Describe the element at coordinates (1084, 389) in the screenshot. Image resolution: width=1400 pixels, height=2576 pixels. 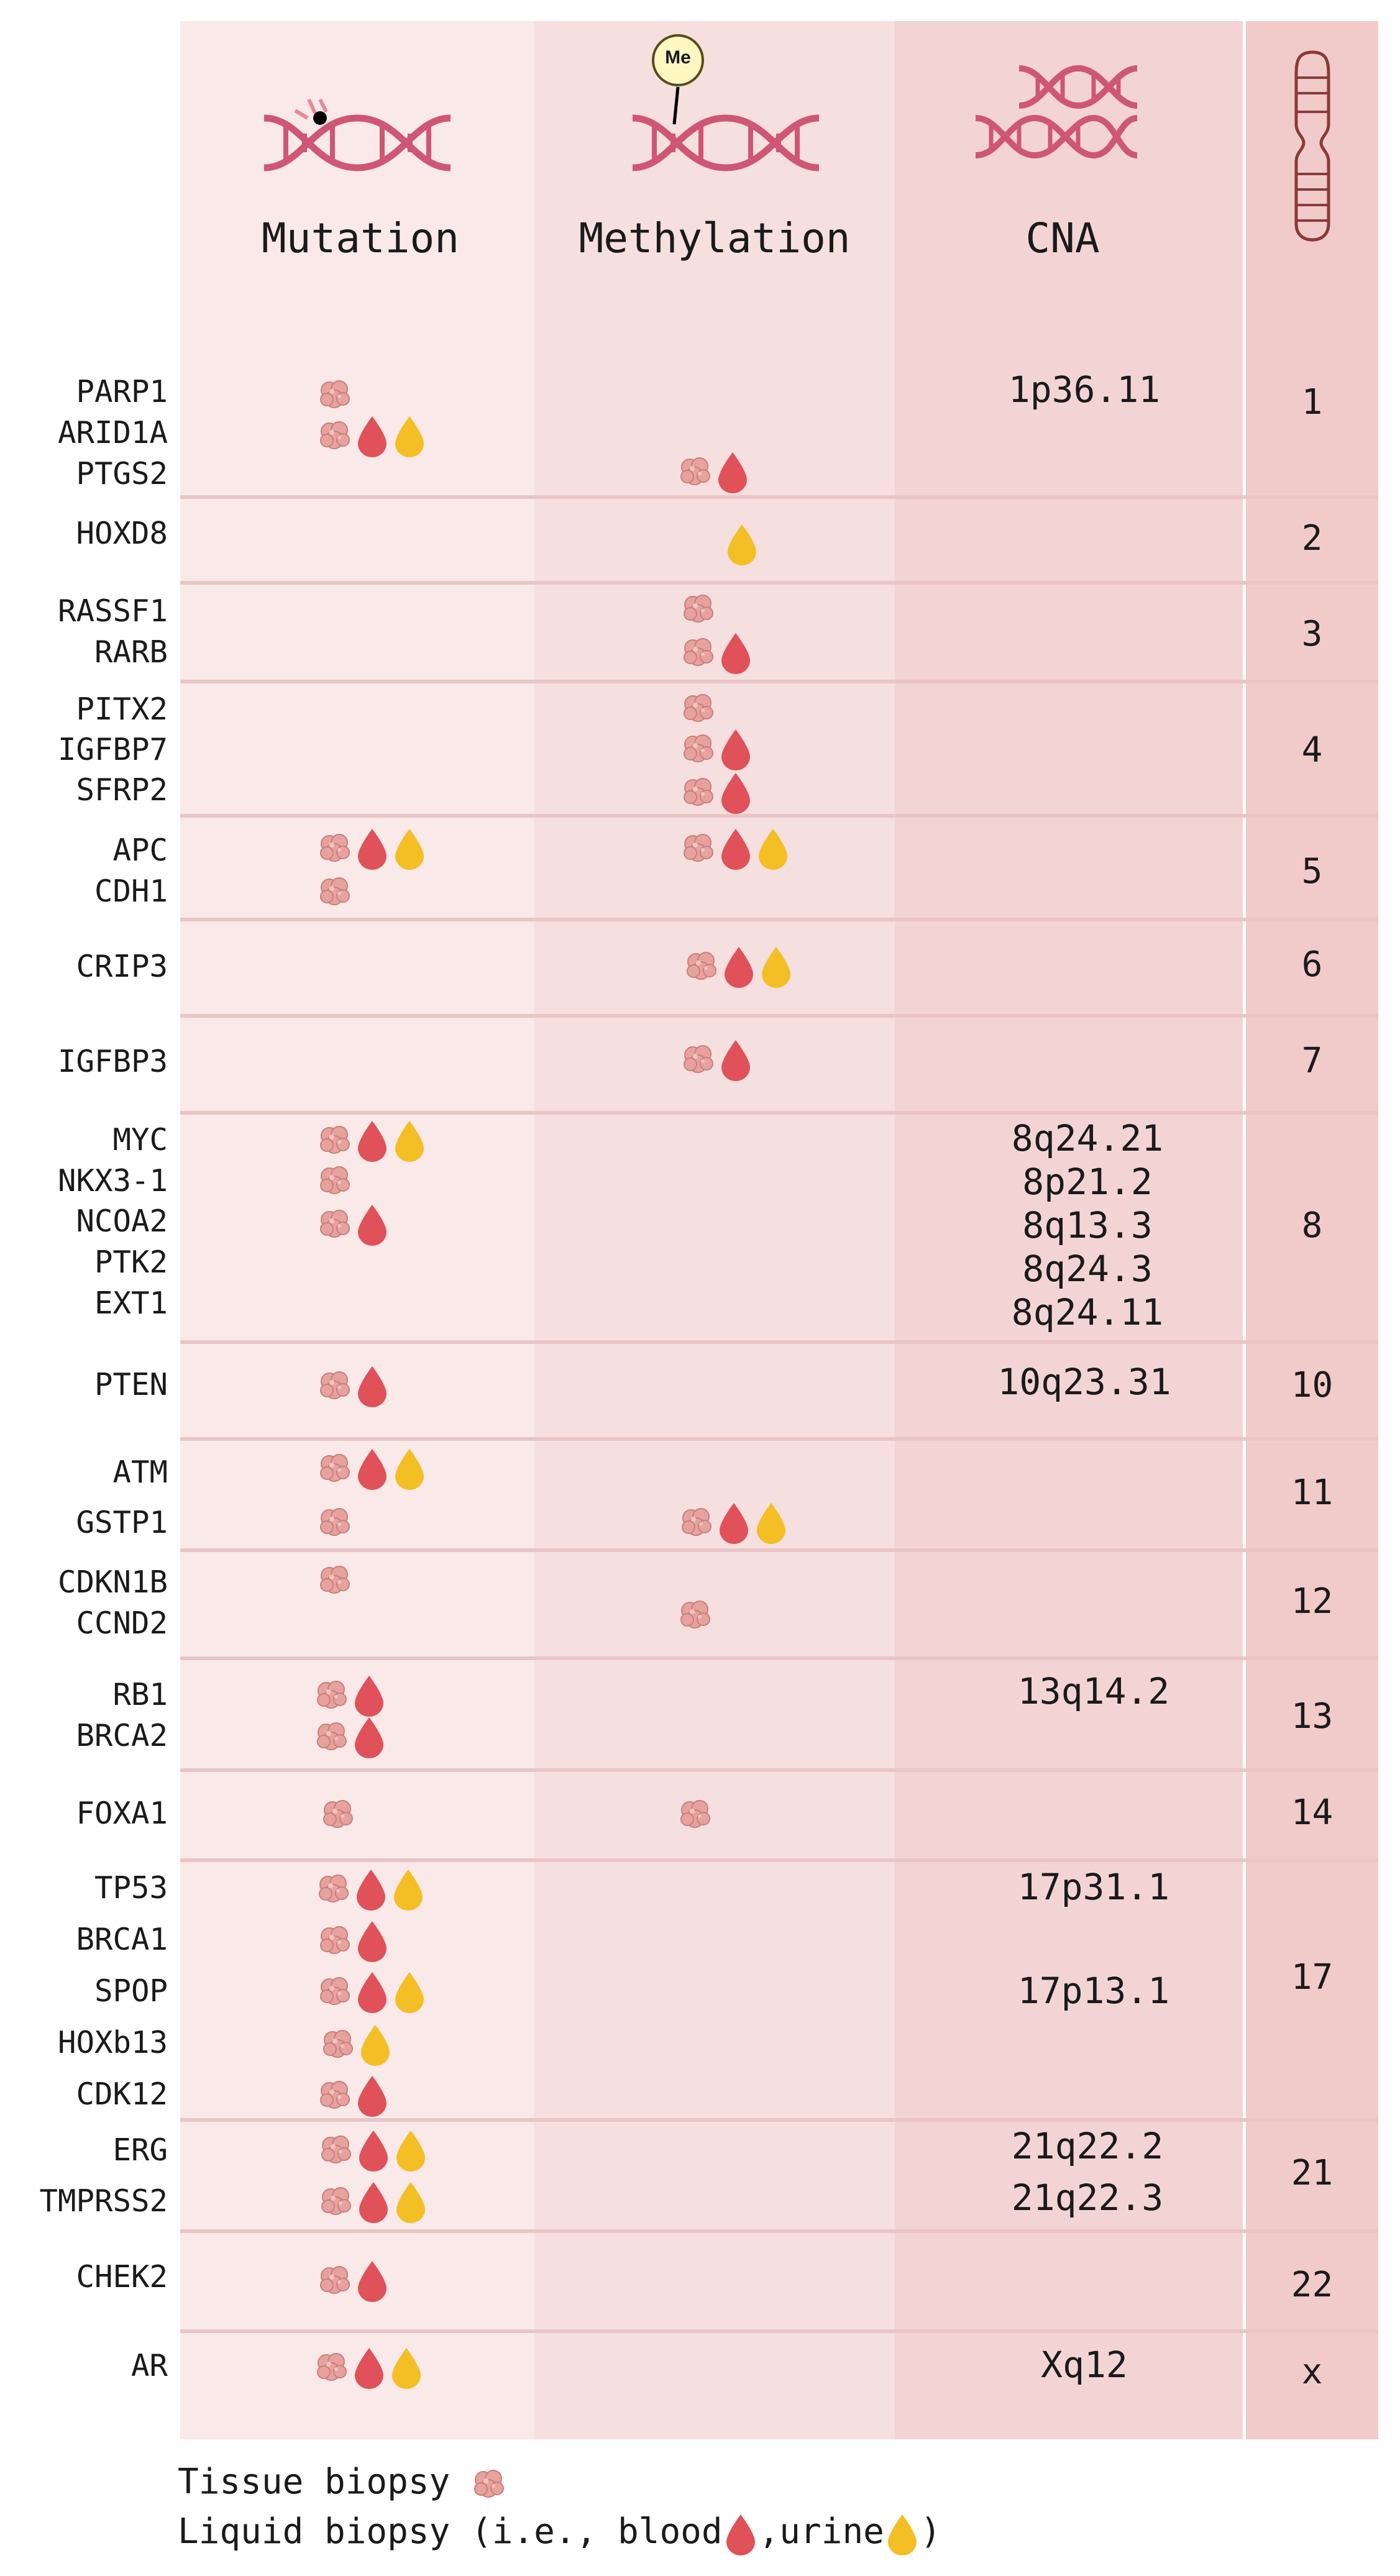
I see `cna-label: 1p36.11` at that location.